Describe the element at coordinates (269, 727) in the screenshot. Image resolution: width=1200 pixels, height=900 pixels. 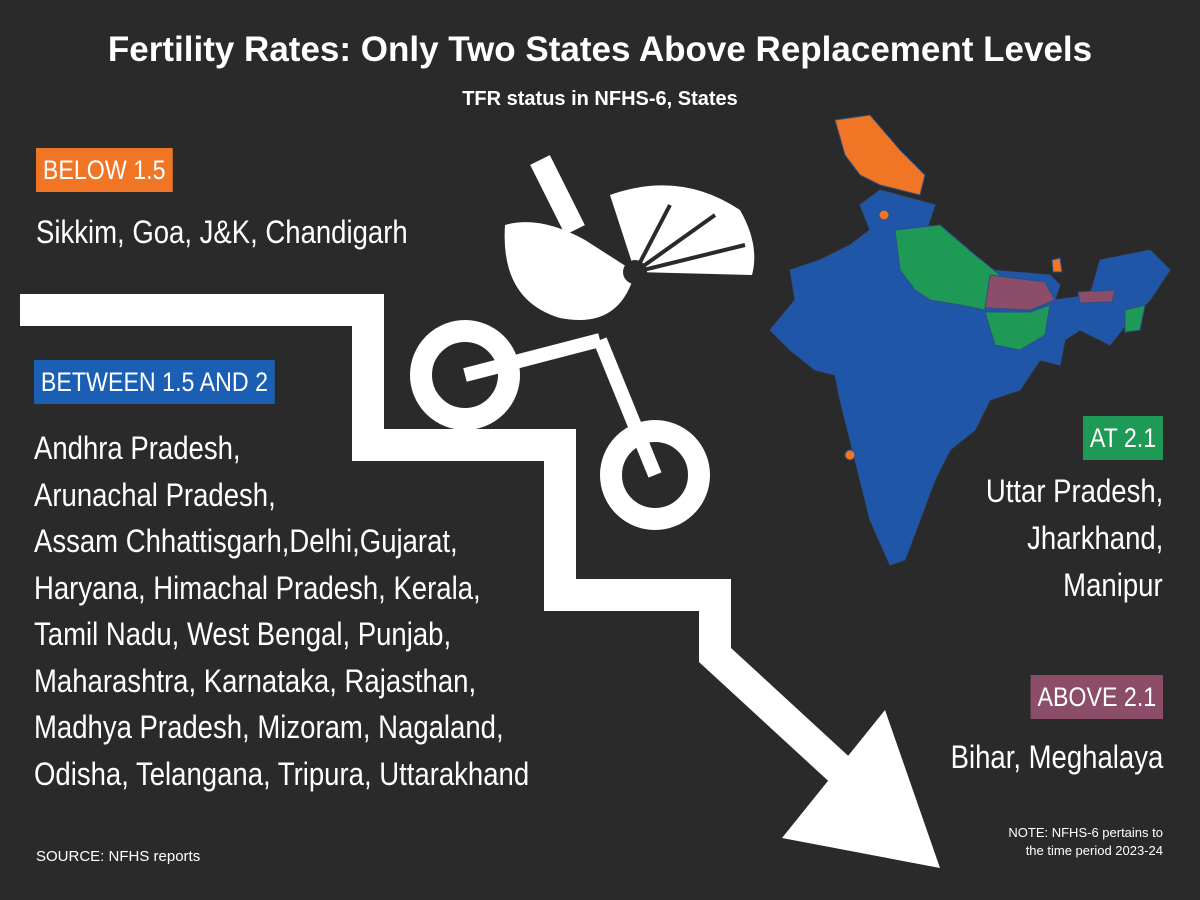
I see `group-states: Madhya Pradesh, Mizoram, Nagaland,` at that location.